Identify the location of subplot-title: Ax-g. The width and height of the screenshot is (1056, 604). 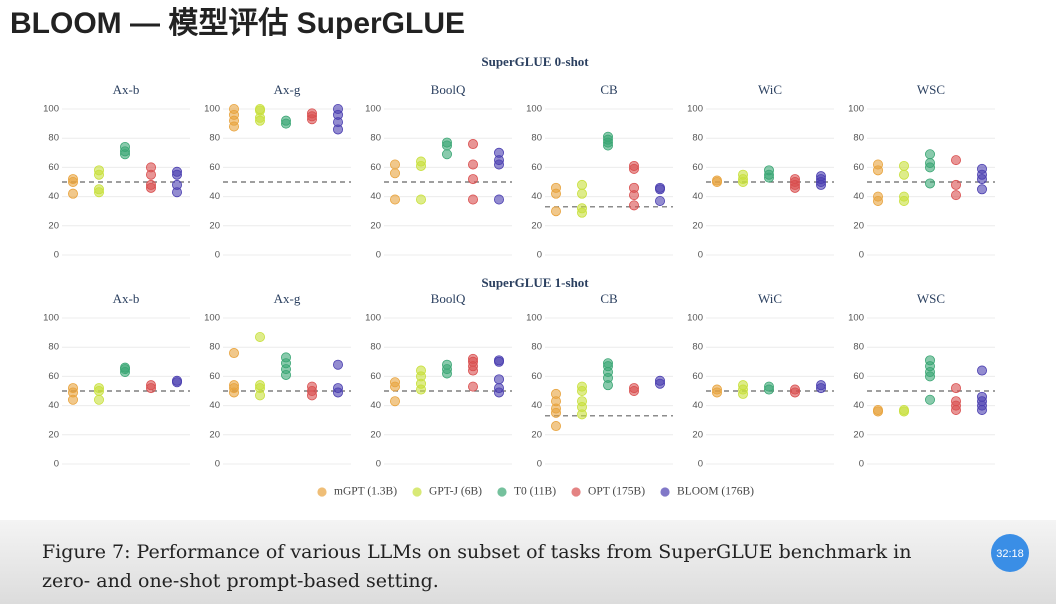
(287, 89).